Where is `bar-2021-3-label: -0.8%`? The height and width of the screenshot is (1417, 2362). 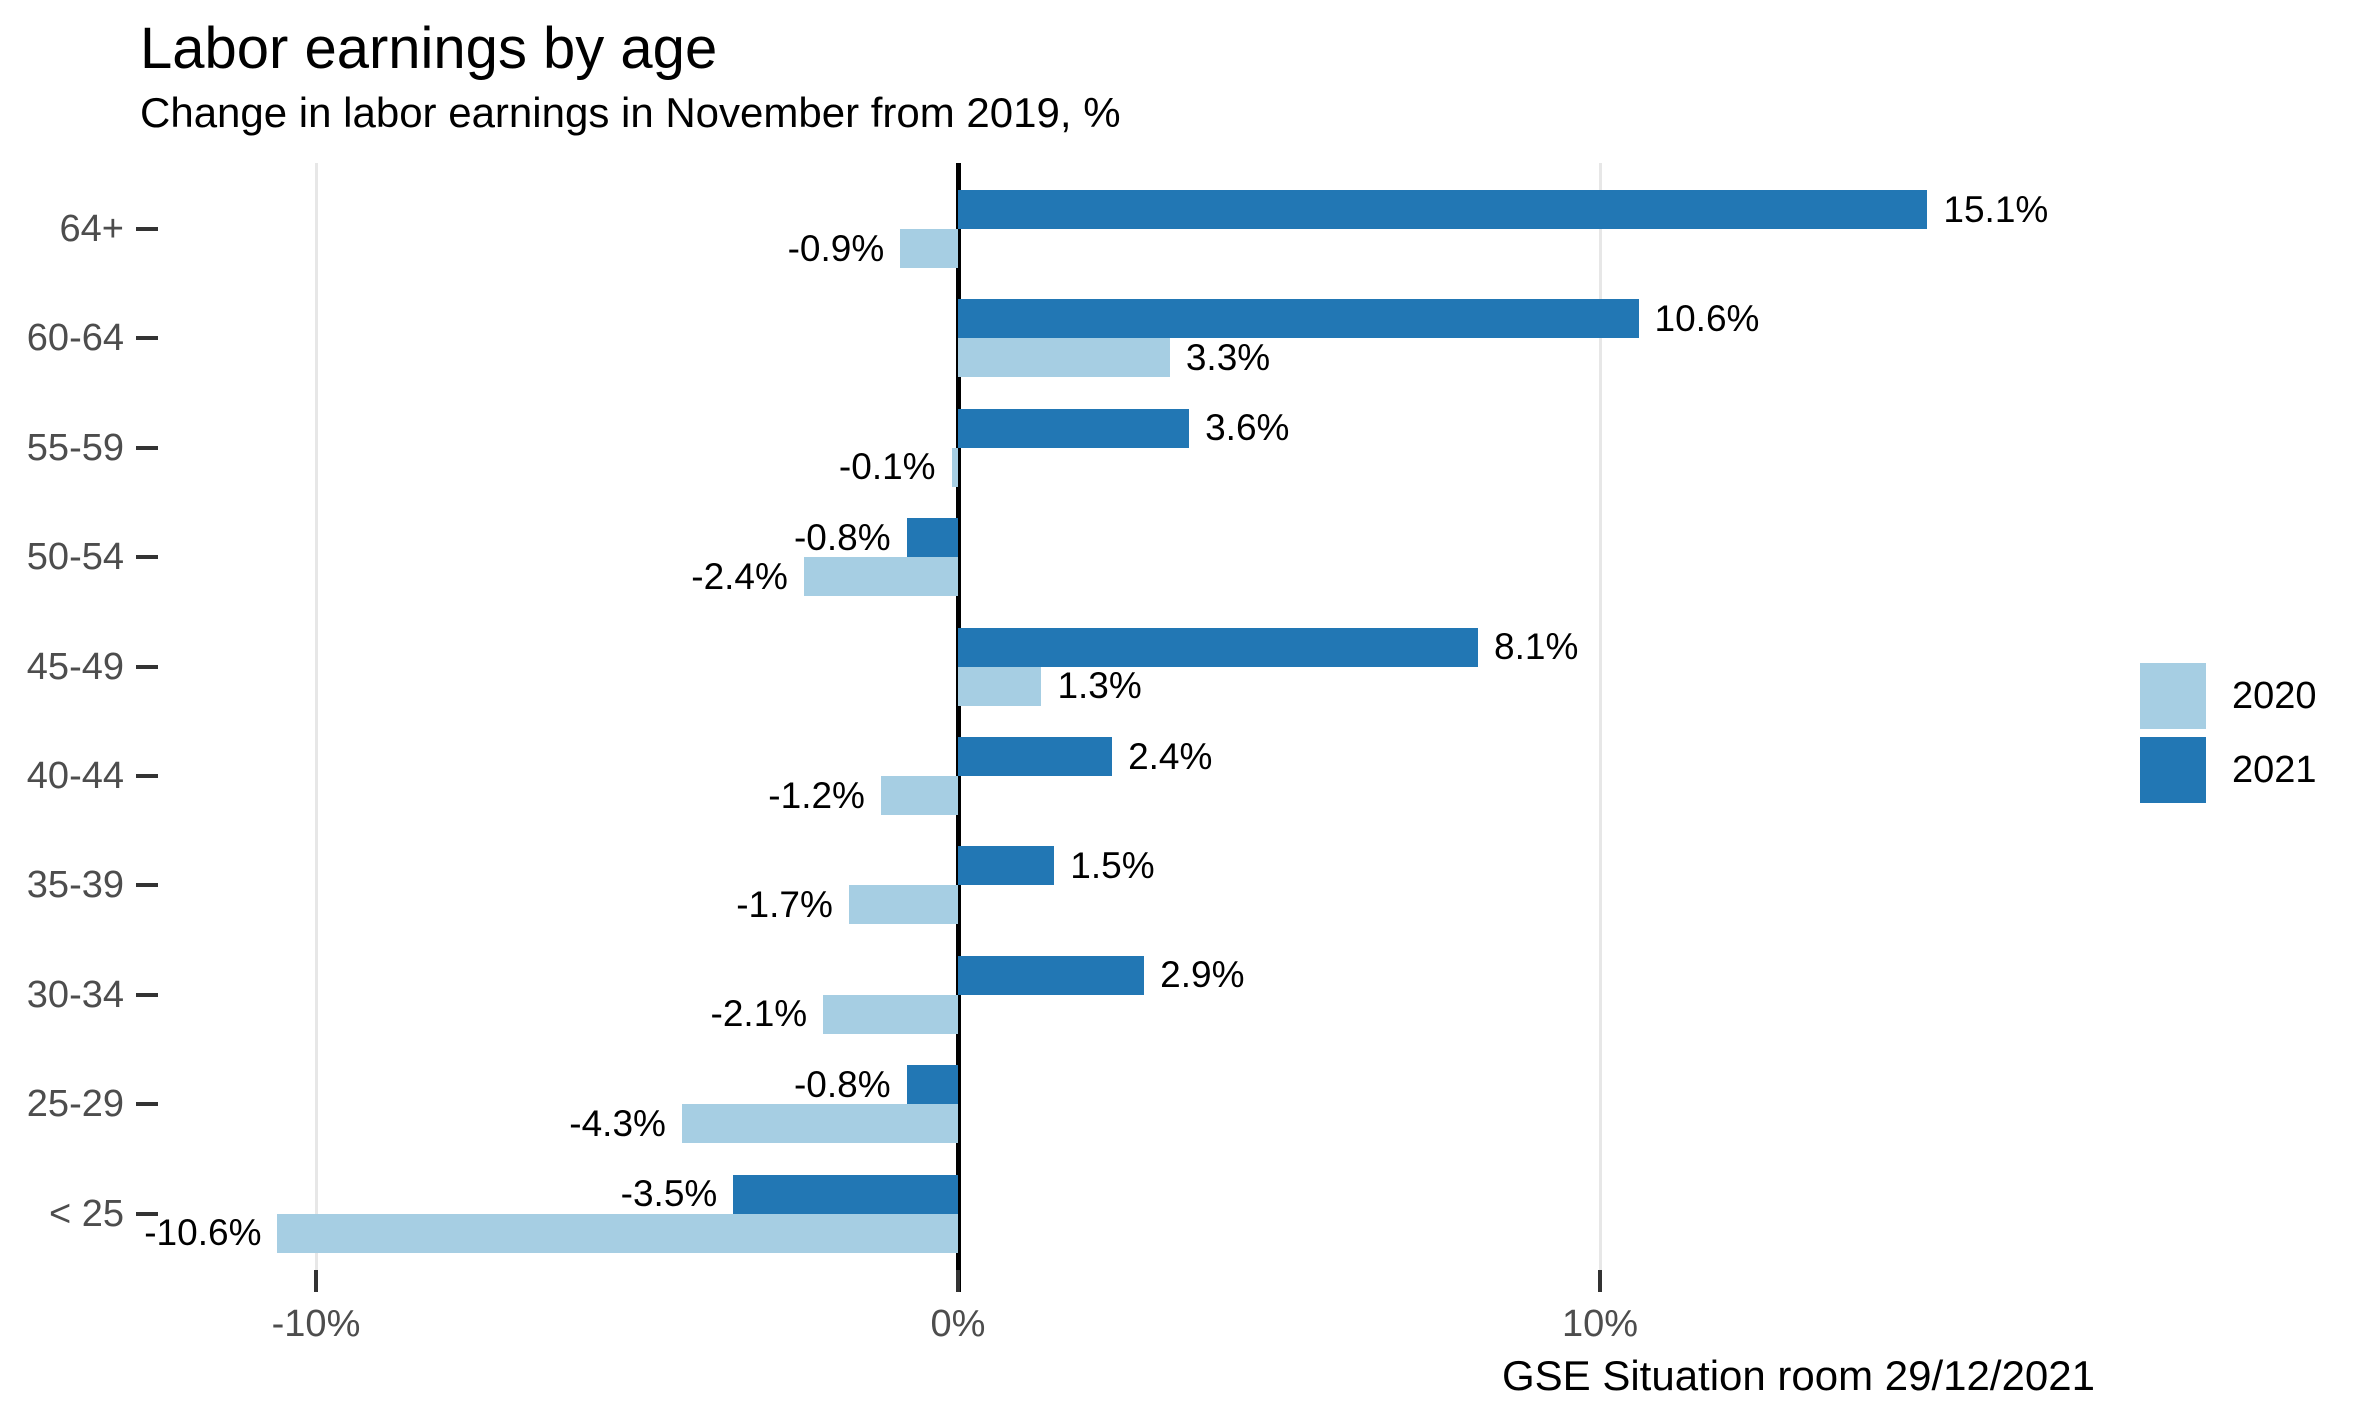 bar-2021-3-label: -0.8% is located at coordinates (842, 537).